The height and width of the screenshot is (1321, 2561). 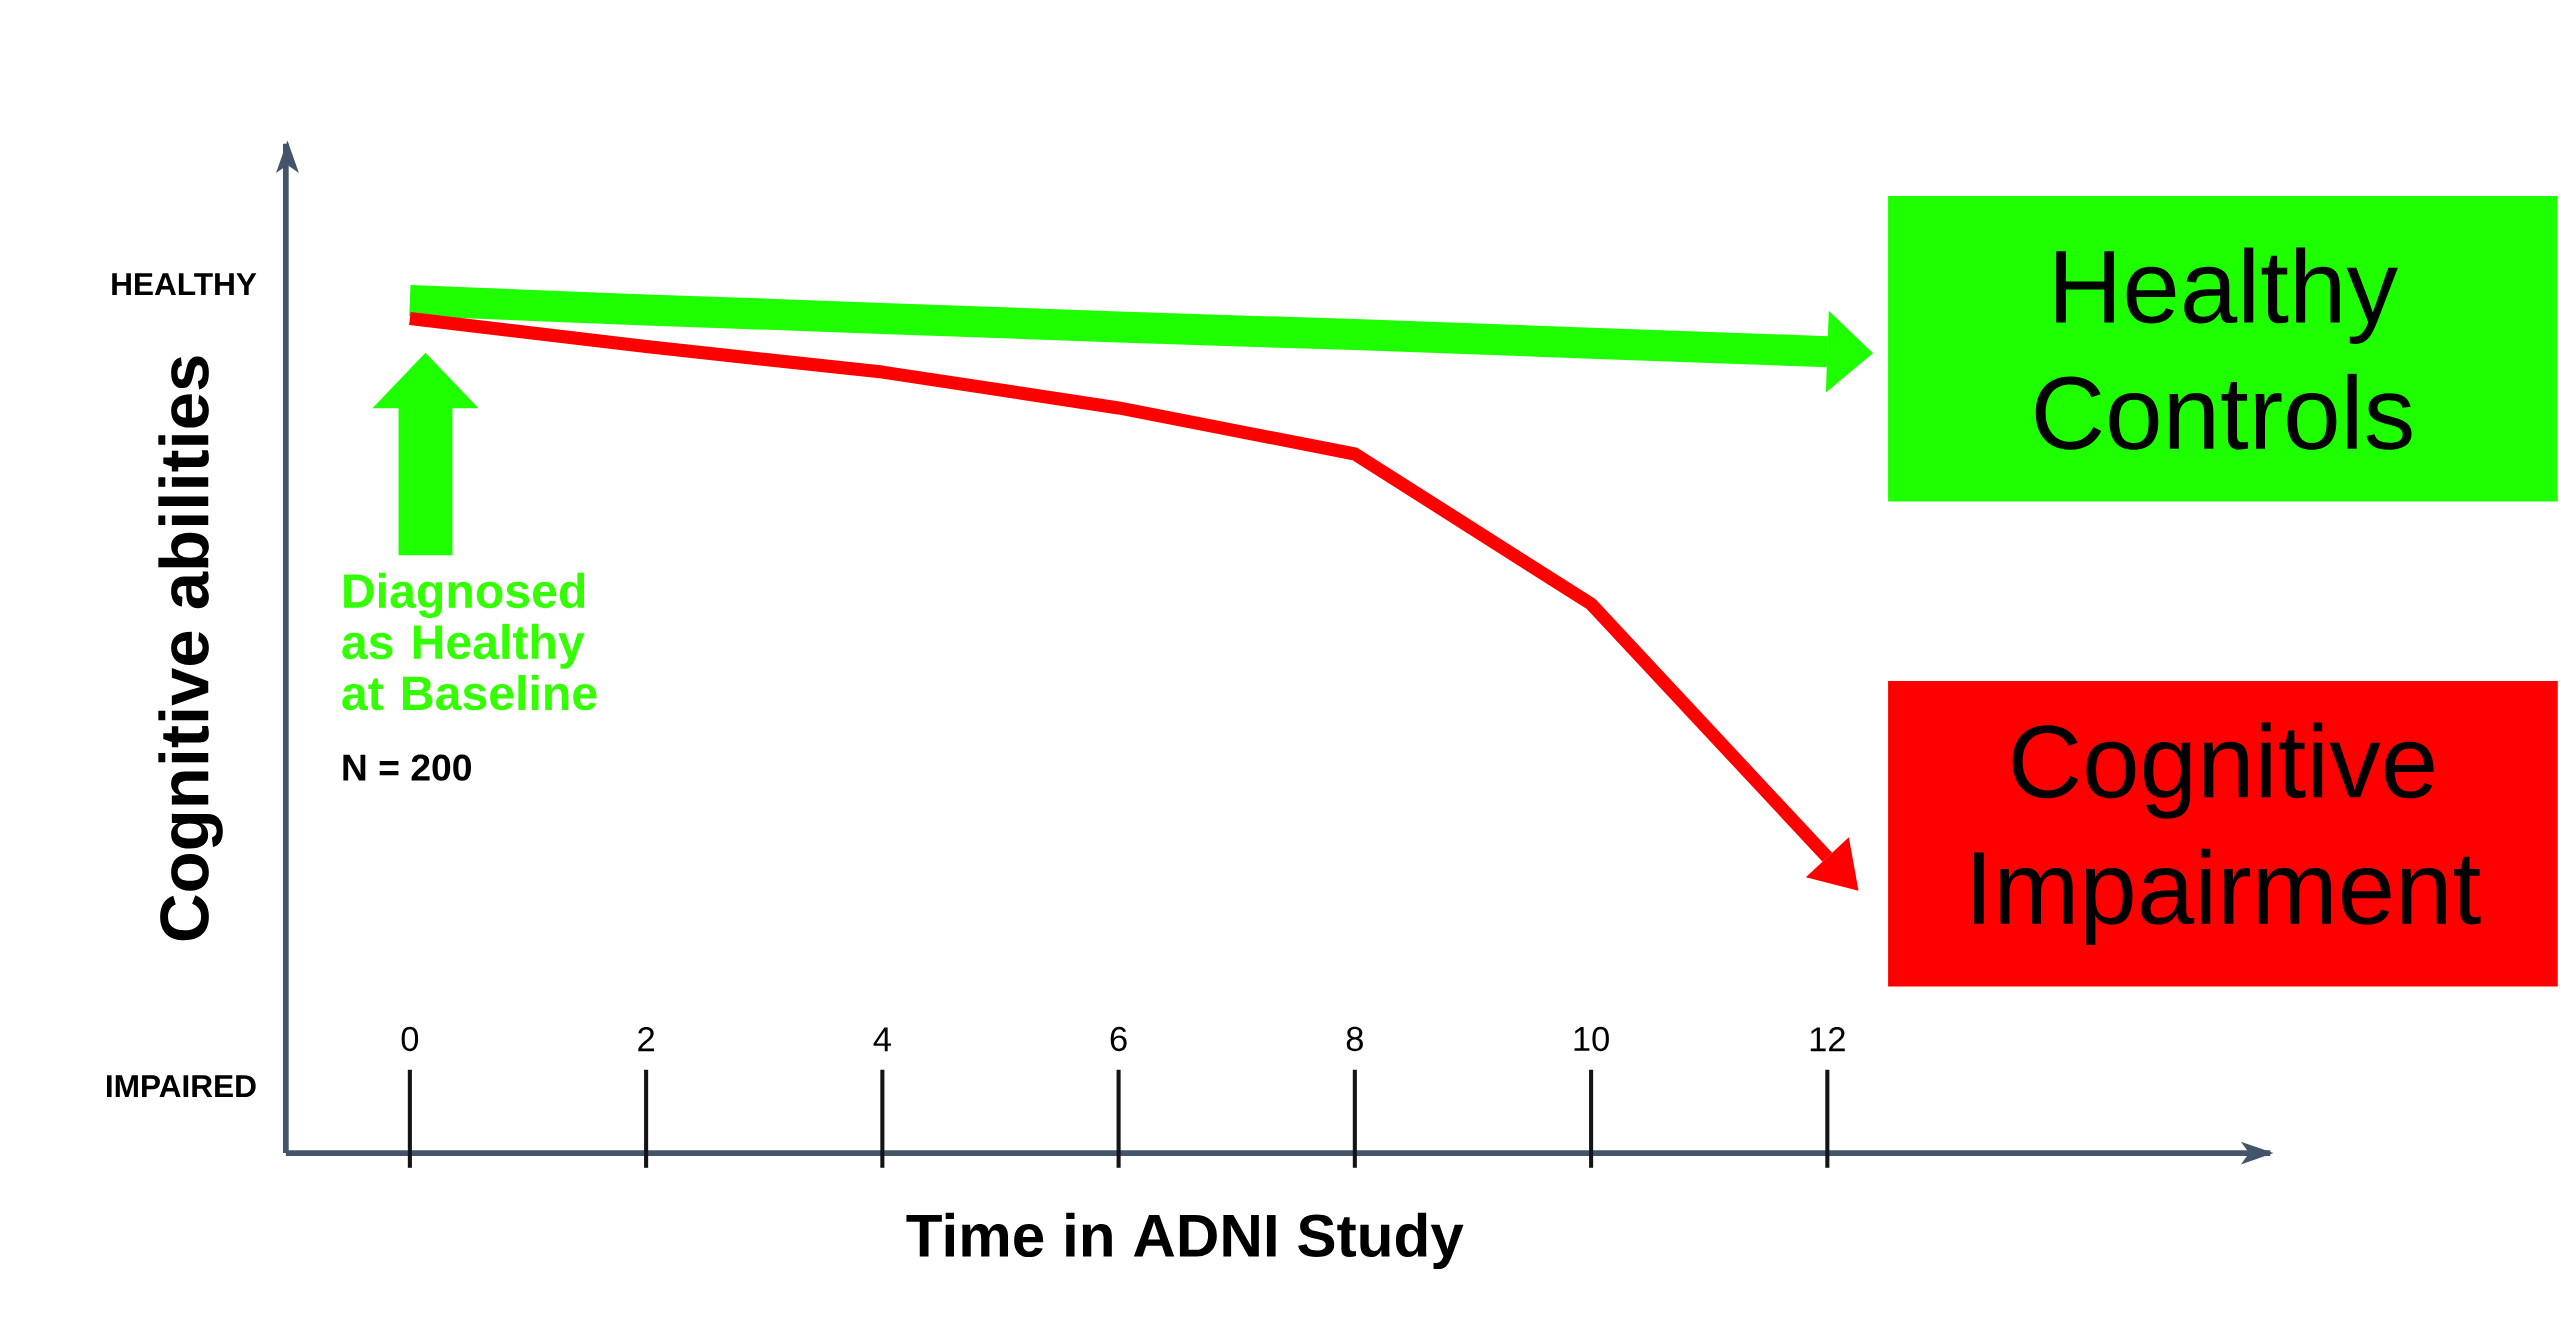 I want to click on x-tick-label: 12, so click(x=1827, y=1038).